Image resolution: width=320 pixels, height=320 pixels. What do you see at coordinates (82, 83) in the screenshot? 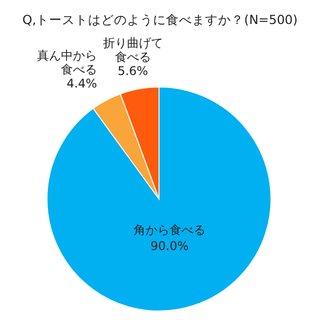
I see `data-label: 4.4%` at bounding box center [82, 83].